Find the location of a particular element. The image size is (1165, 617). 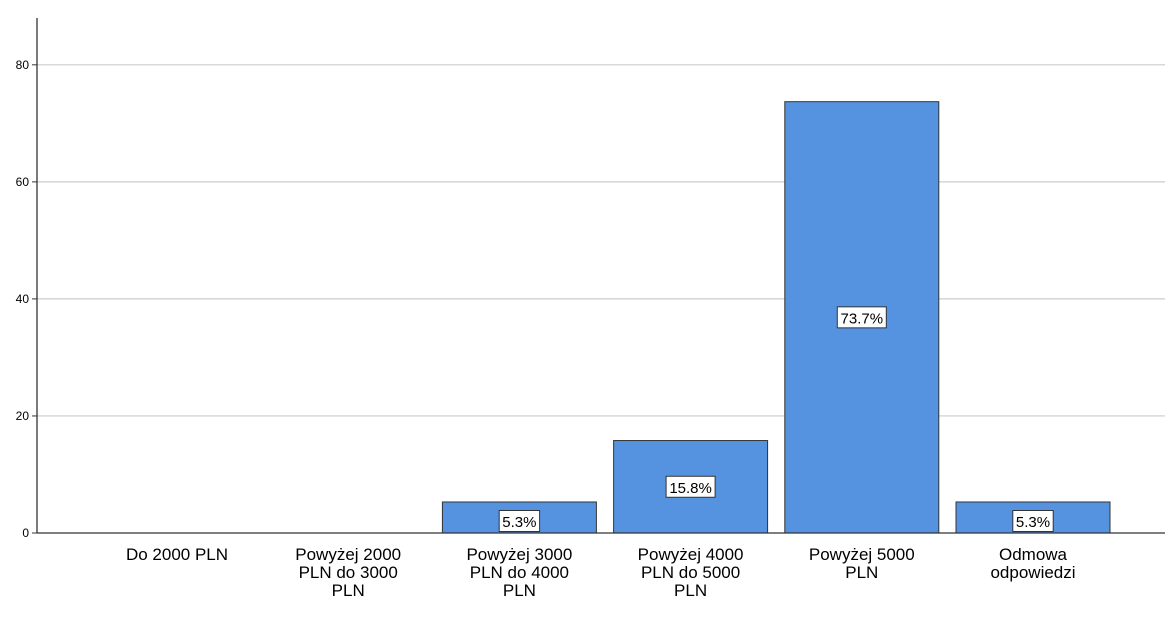

x-tick-label: Powyżej 2000 PLN do 3000 PLN is located at coordinates (348, 572).